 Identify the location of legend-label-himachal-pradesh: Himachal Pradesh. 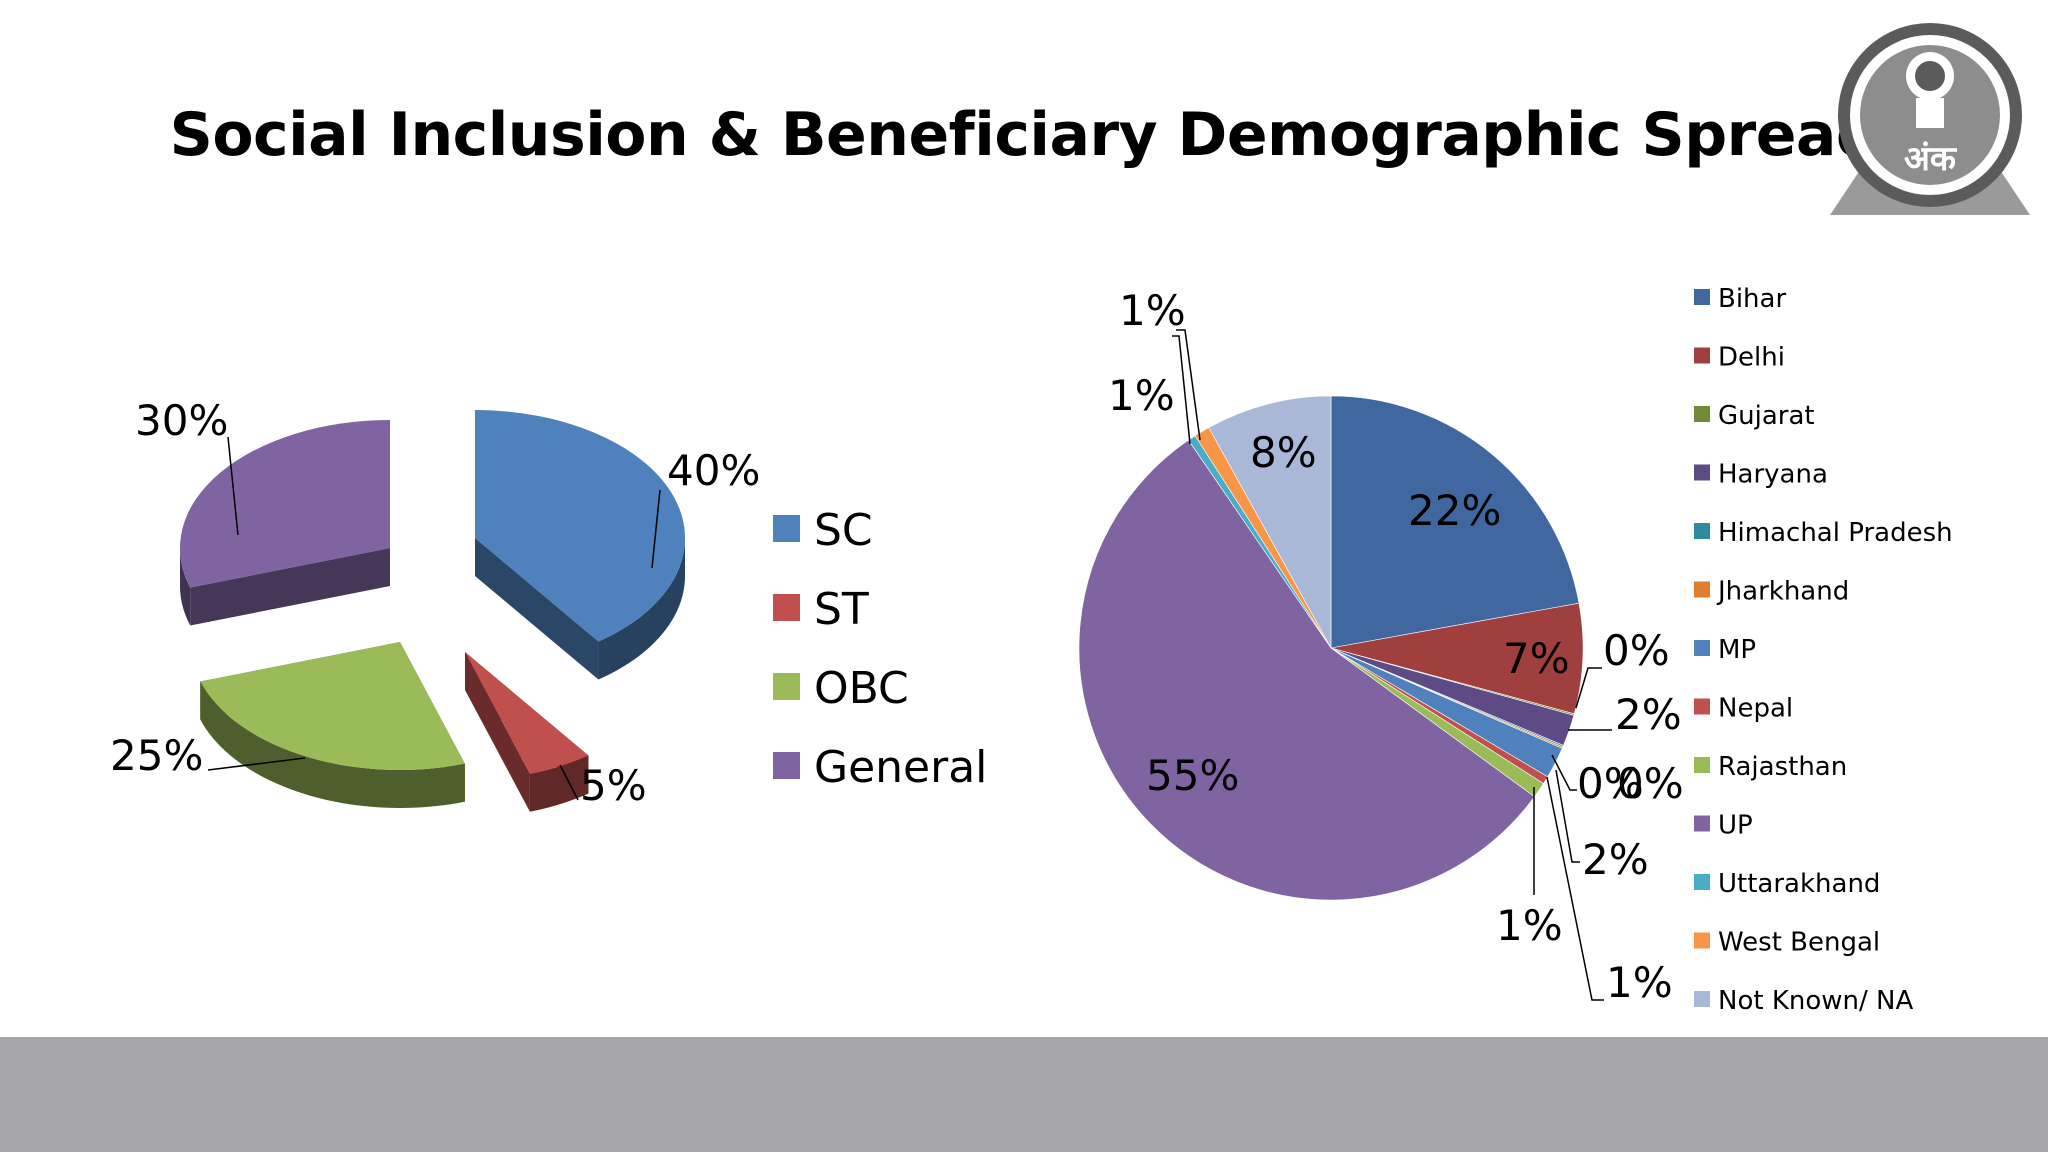
(1835, 533).